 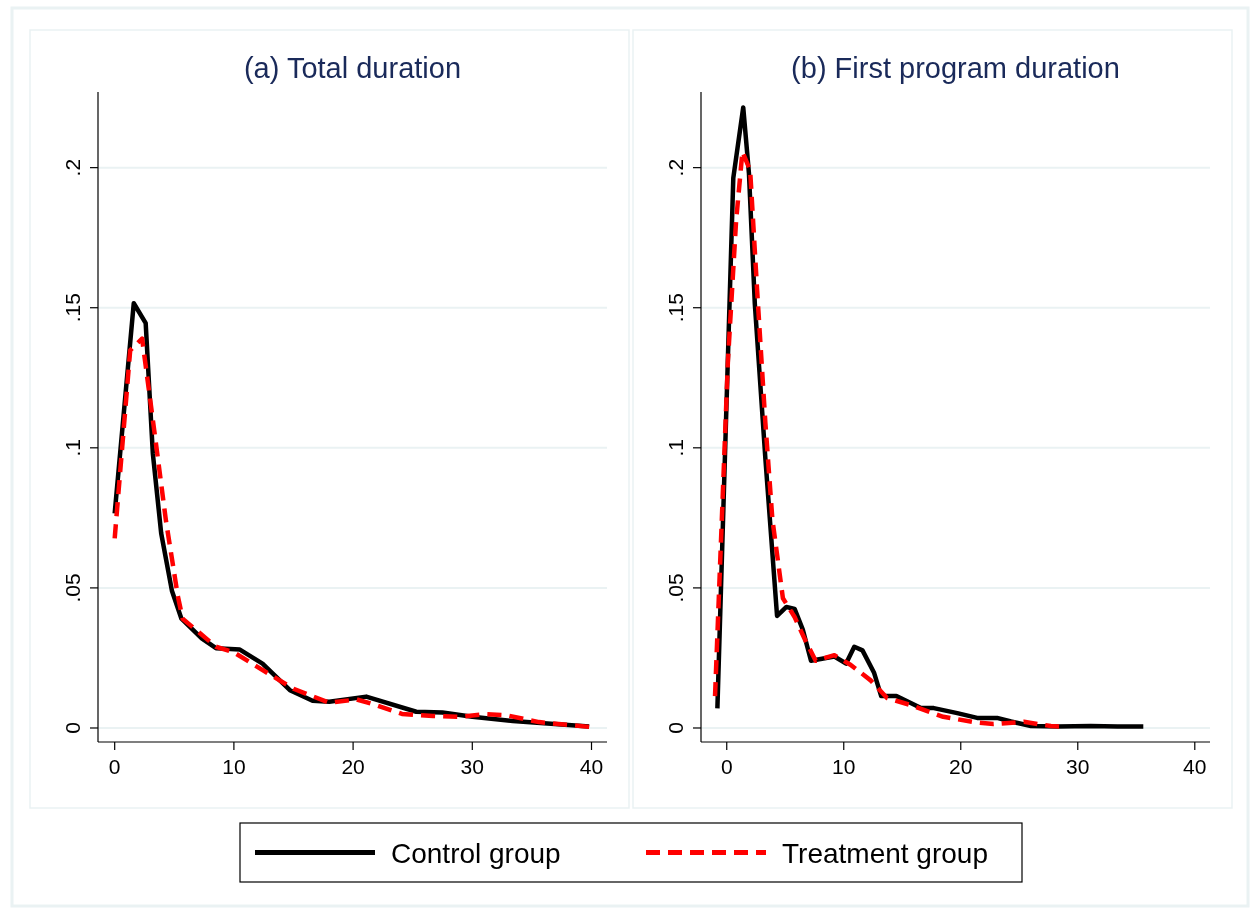 I want to click on legend-label: Control group, so click(x=476, y=853).